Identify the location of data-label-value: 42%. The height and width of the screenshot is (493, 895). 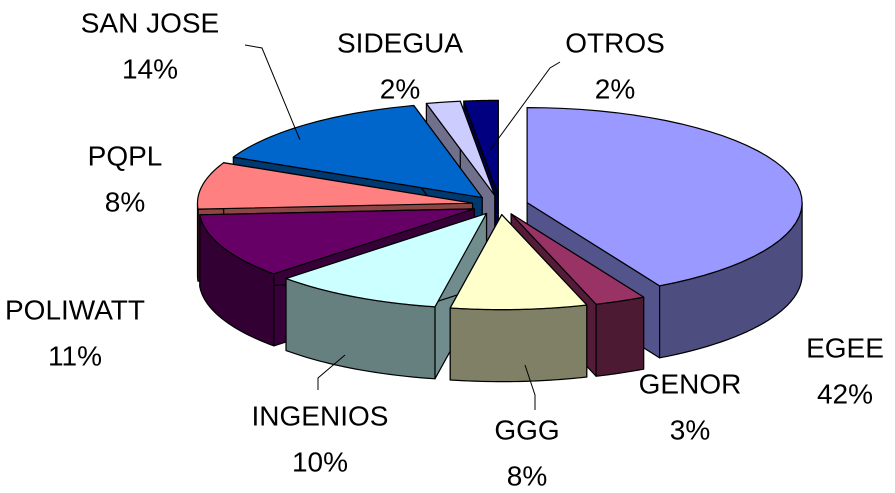
(845, 393).